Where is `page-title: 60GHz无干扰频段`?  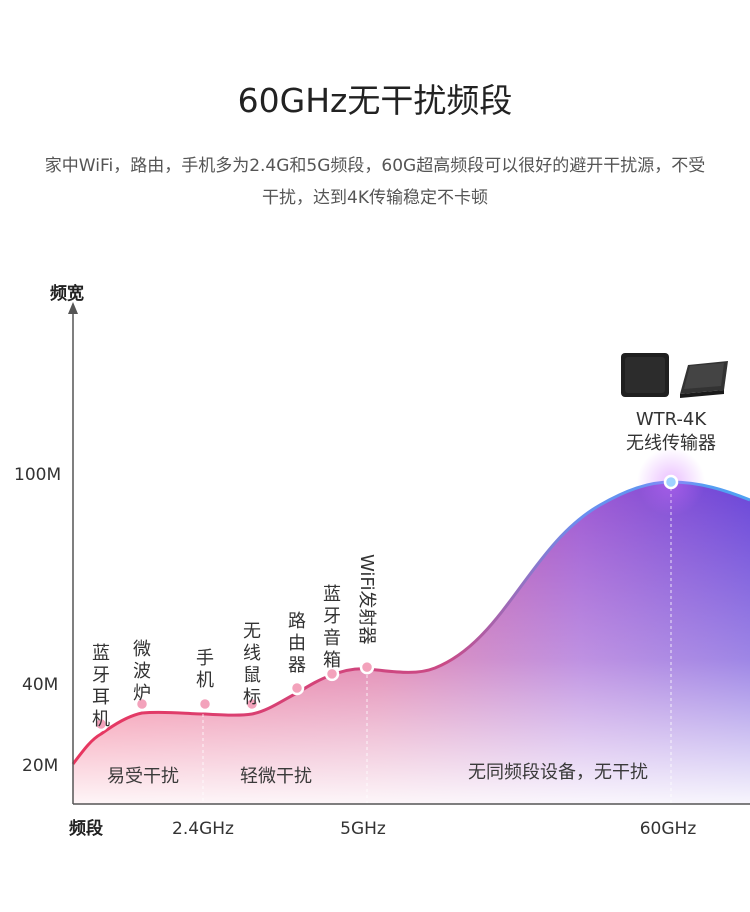
page-title: 60GHz无干扰频段 is located at coordinates (375, 100).